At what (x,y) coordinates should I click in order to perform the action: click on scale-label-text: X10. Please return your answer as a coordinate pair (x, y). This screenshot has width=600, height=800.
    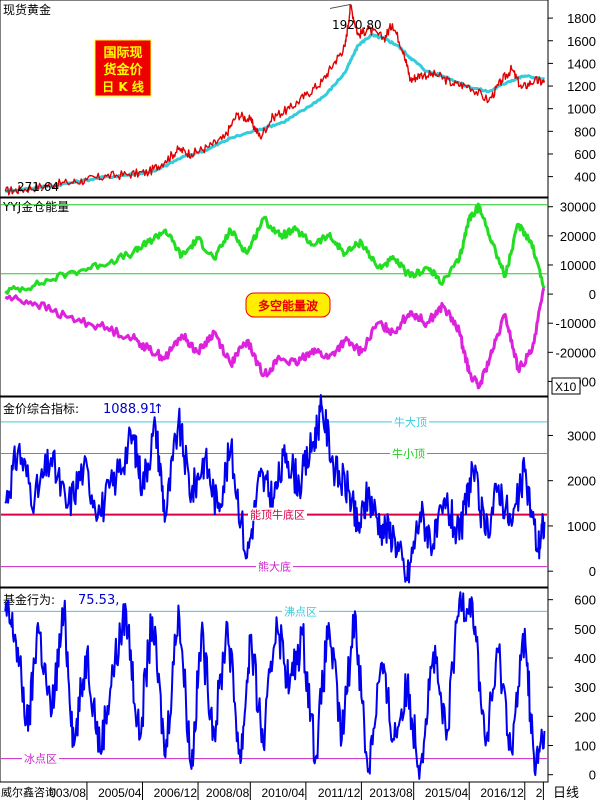
    Looking at the image, I should click on (566, 387).